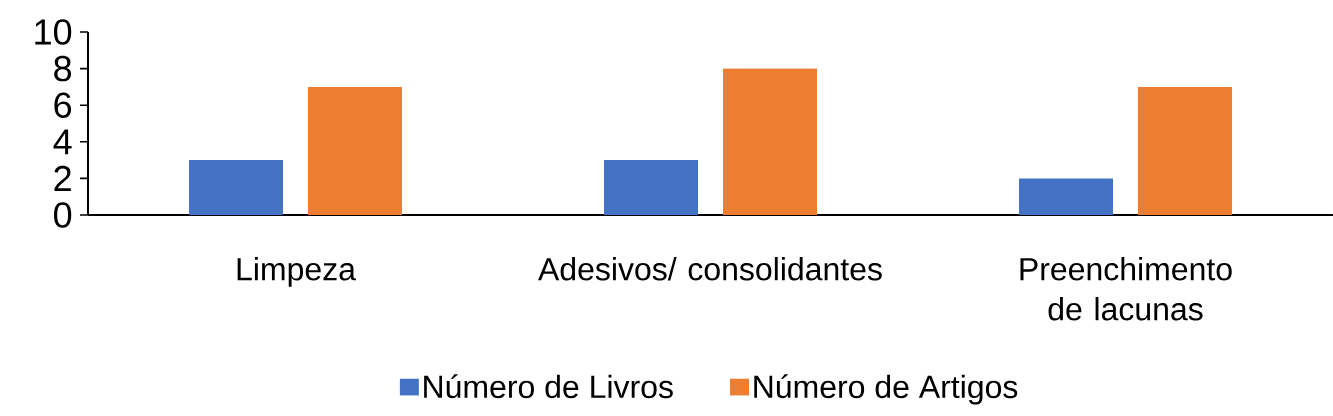 This screenshot has width=1333, height=416. What do you see at coordinates (53, 32) in the screenshot?
I see `y-tick-label: 10` at bounding box center [53, 32].